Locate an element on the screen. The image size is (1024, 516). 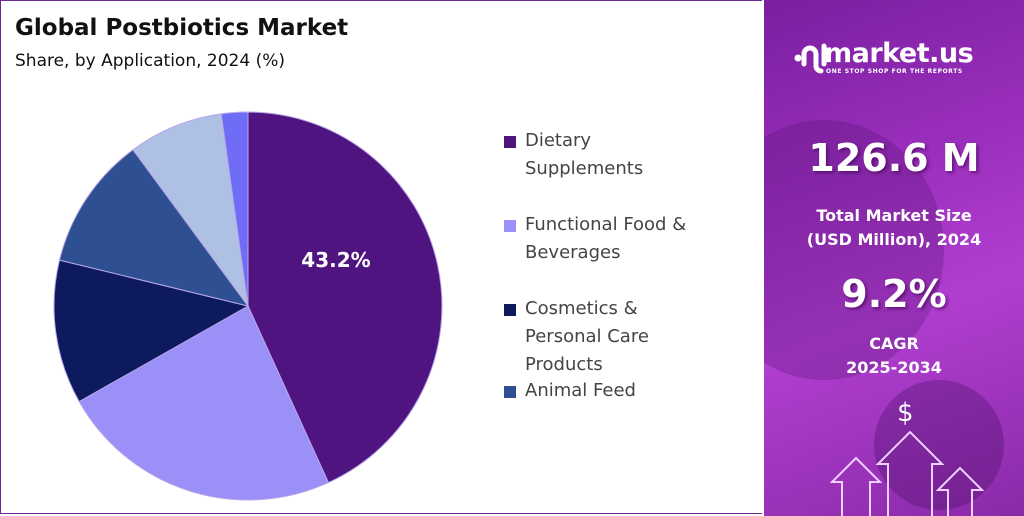
brand-name: market.us is located at coordinates (899, 53).